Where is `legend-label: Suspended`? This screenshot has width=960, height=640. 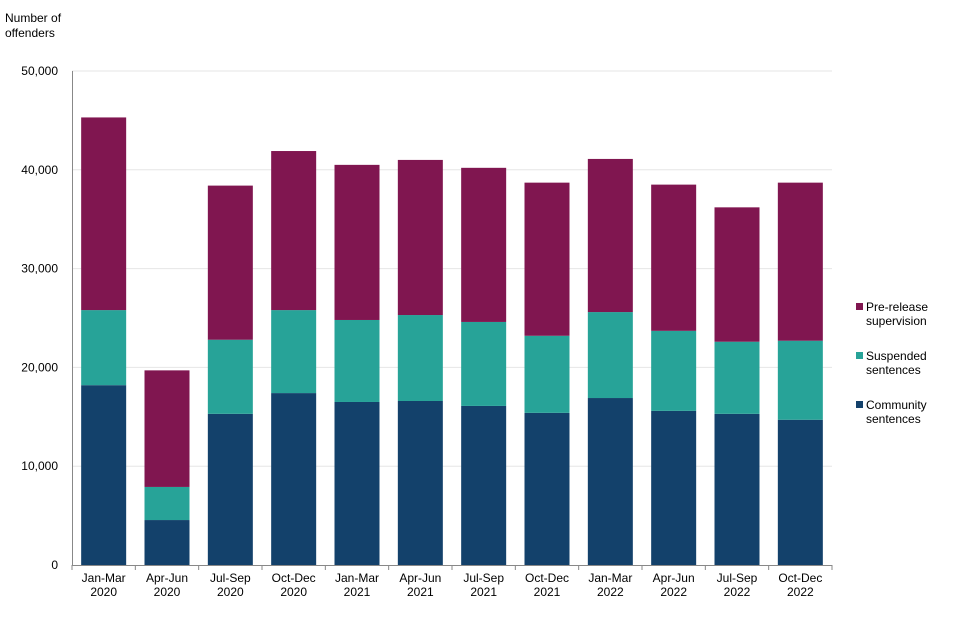 legend-label: Suspended is located at coordinates (896, 356).